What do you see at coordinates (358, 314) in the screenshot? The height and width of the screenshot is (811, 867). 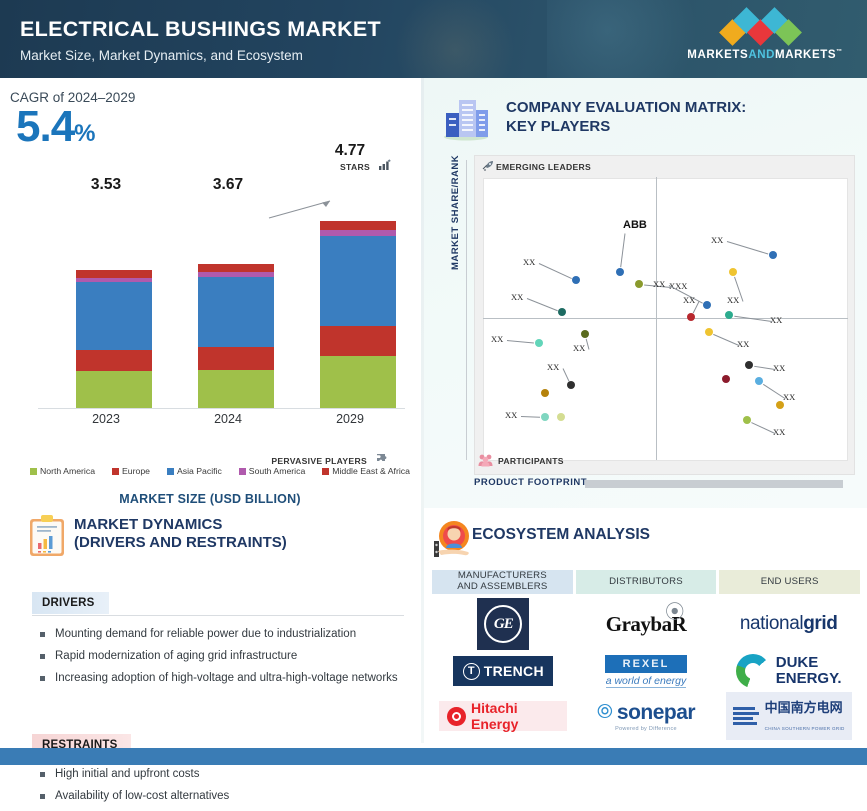 I see `bar-2029` at bounding box center [358, 314].